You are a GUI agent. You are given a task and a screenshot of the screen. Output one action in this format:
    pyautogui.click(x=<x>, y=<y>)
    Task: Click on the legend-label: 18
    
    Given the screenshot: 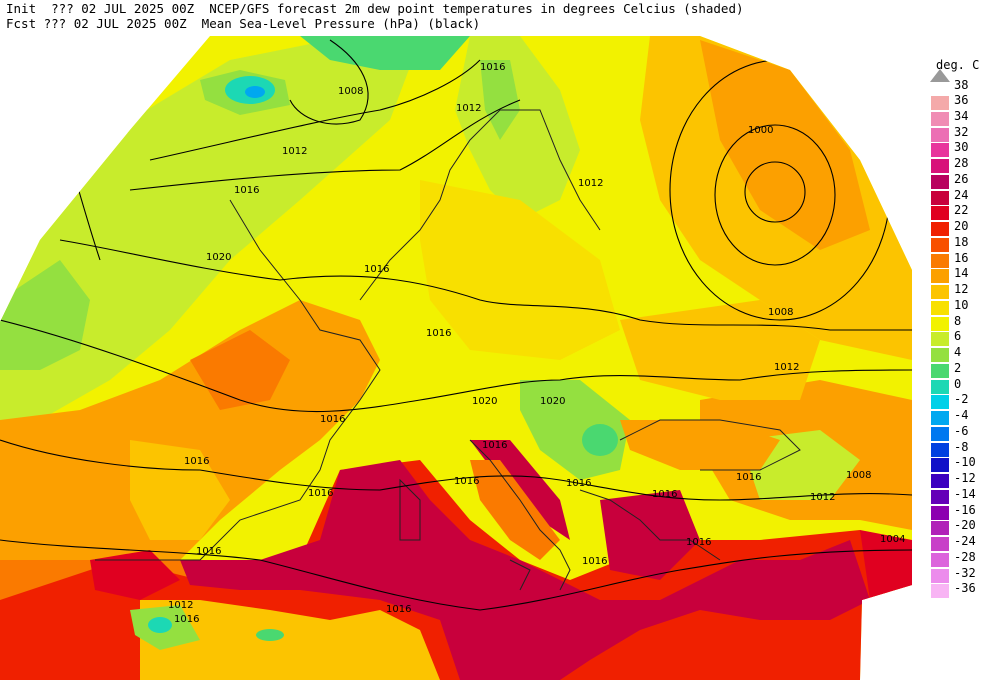 What is the action you would take?
    pyautogui.click(x=961, y=241)
    